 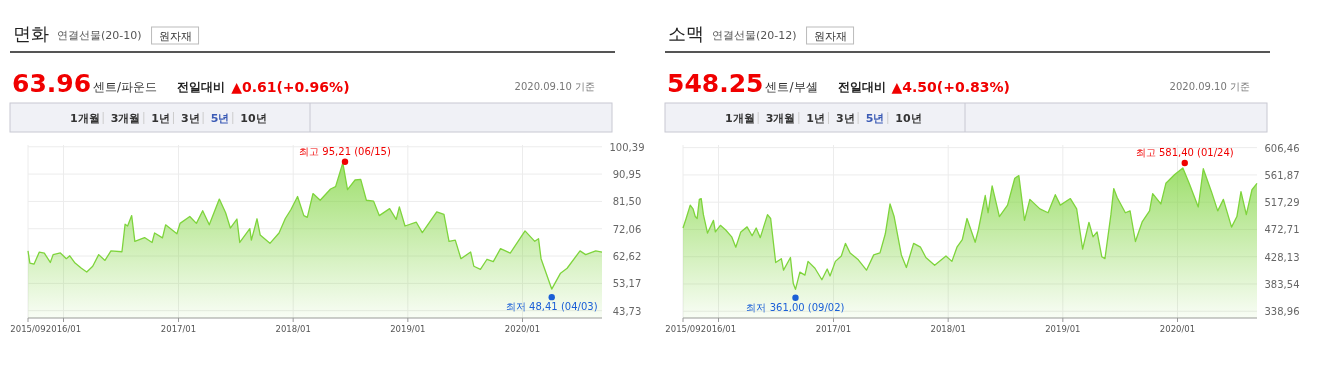 What do you see at coordinates (290, 87) in the screenshot?
I see `text: ▲0.61(+0.96%)` at bounding box center [290, 87].